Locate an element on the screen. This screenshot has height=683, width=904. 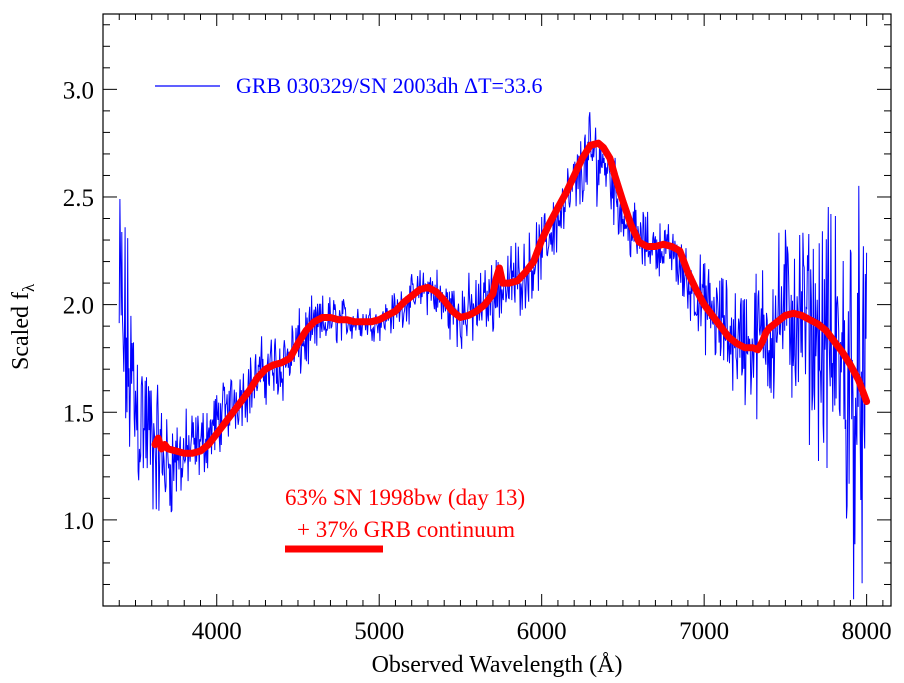
x-tick-label: 6000 is located at coordinates (542, 631).